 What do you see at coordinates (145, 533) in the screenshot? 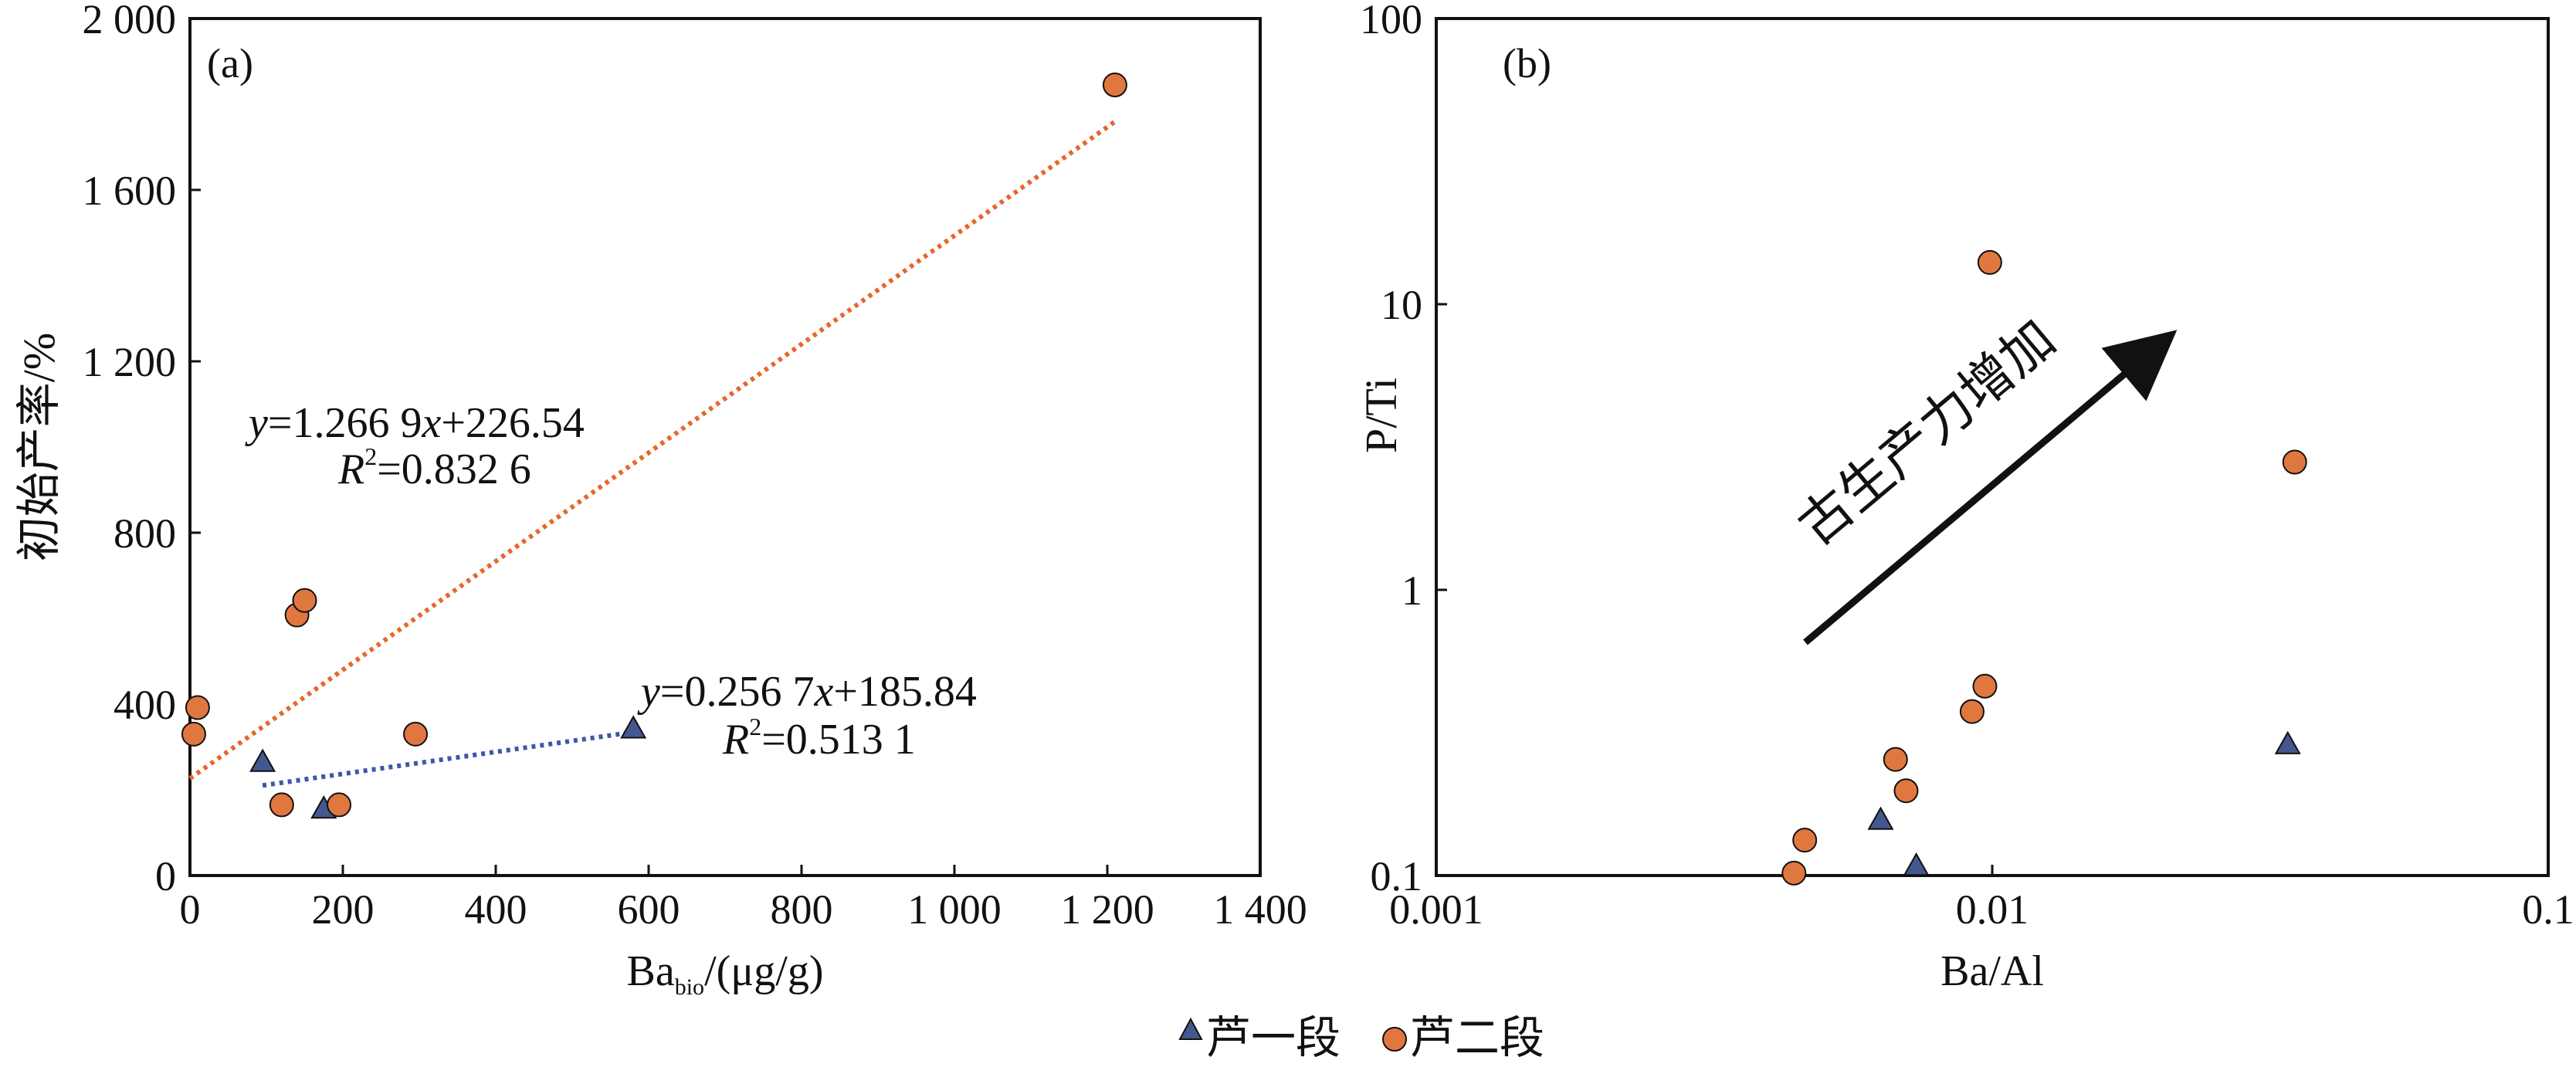
I see `panel-a-y-tick-label: 800` at bounding box center [145, 533].